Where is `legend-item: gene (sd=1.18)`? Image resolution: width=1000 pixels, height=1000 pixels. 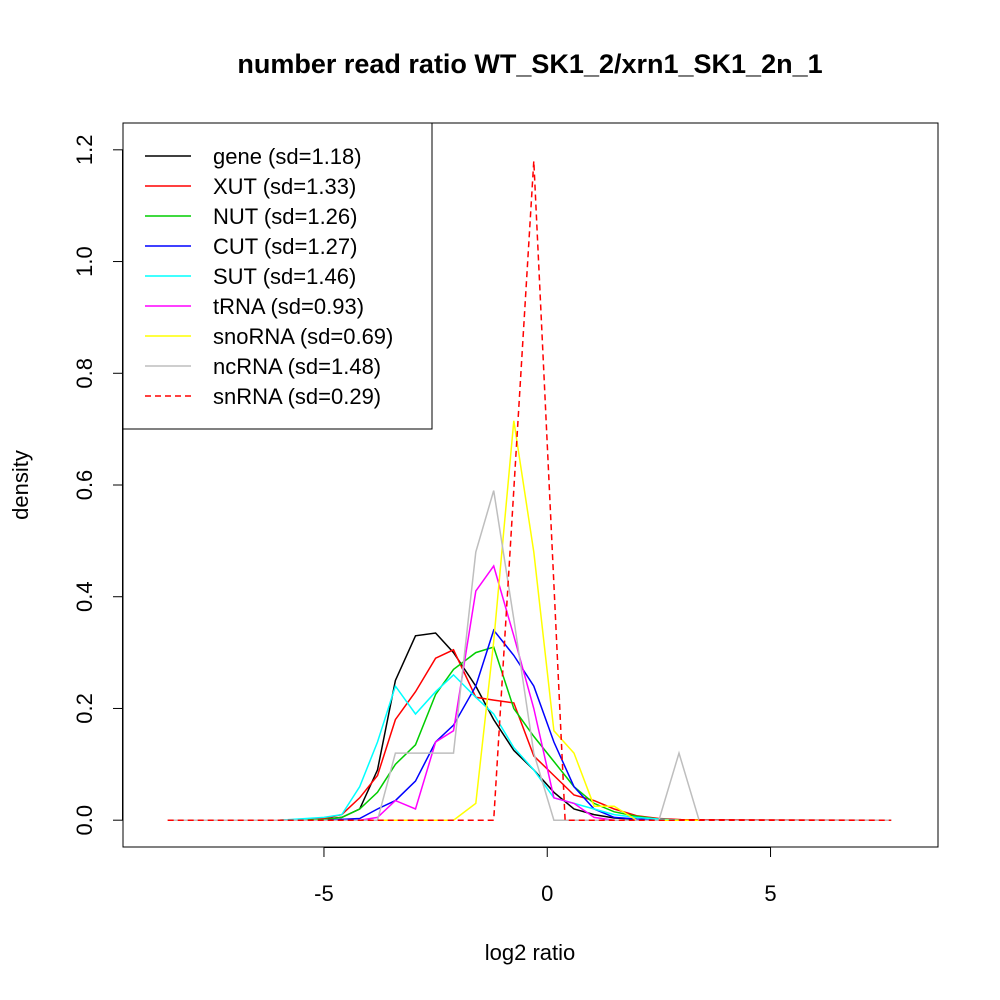 legend-item: gene (sd=1.18) is located at coordinates (253, 156).